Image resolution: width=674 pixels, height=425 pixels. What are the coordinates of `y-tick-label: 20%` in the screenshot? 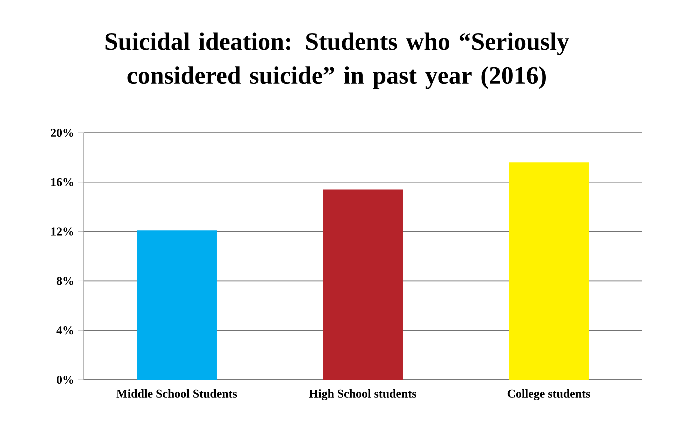 It's located at (62, 133).